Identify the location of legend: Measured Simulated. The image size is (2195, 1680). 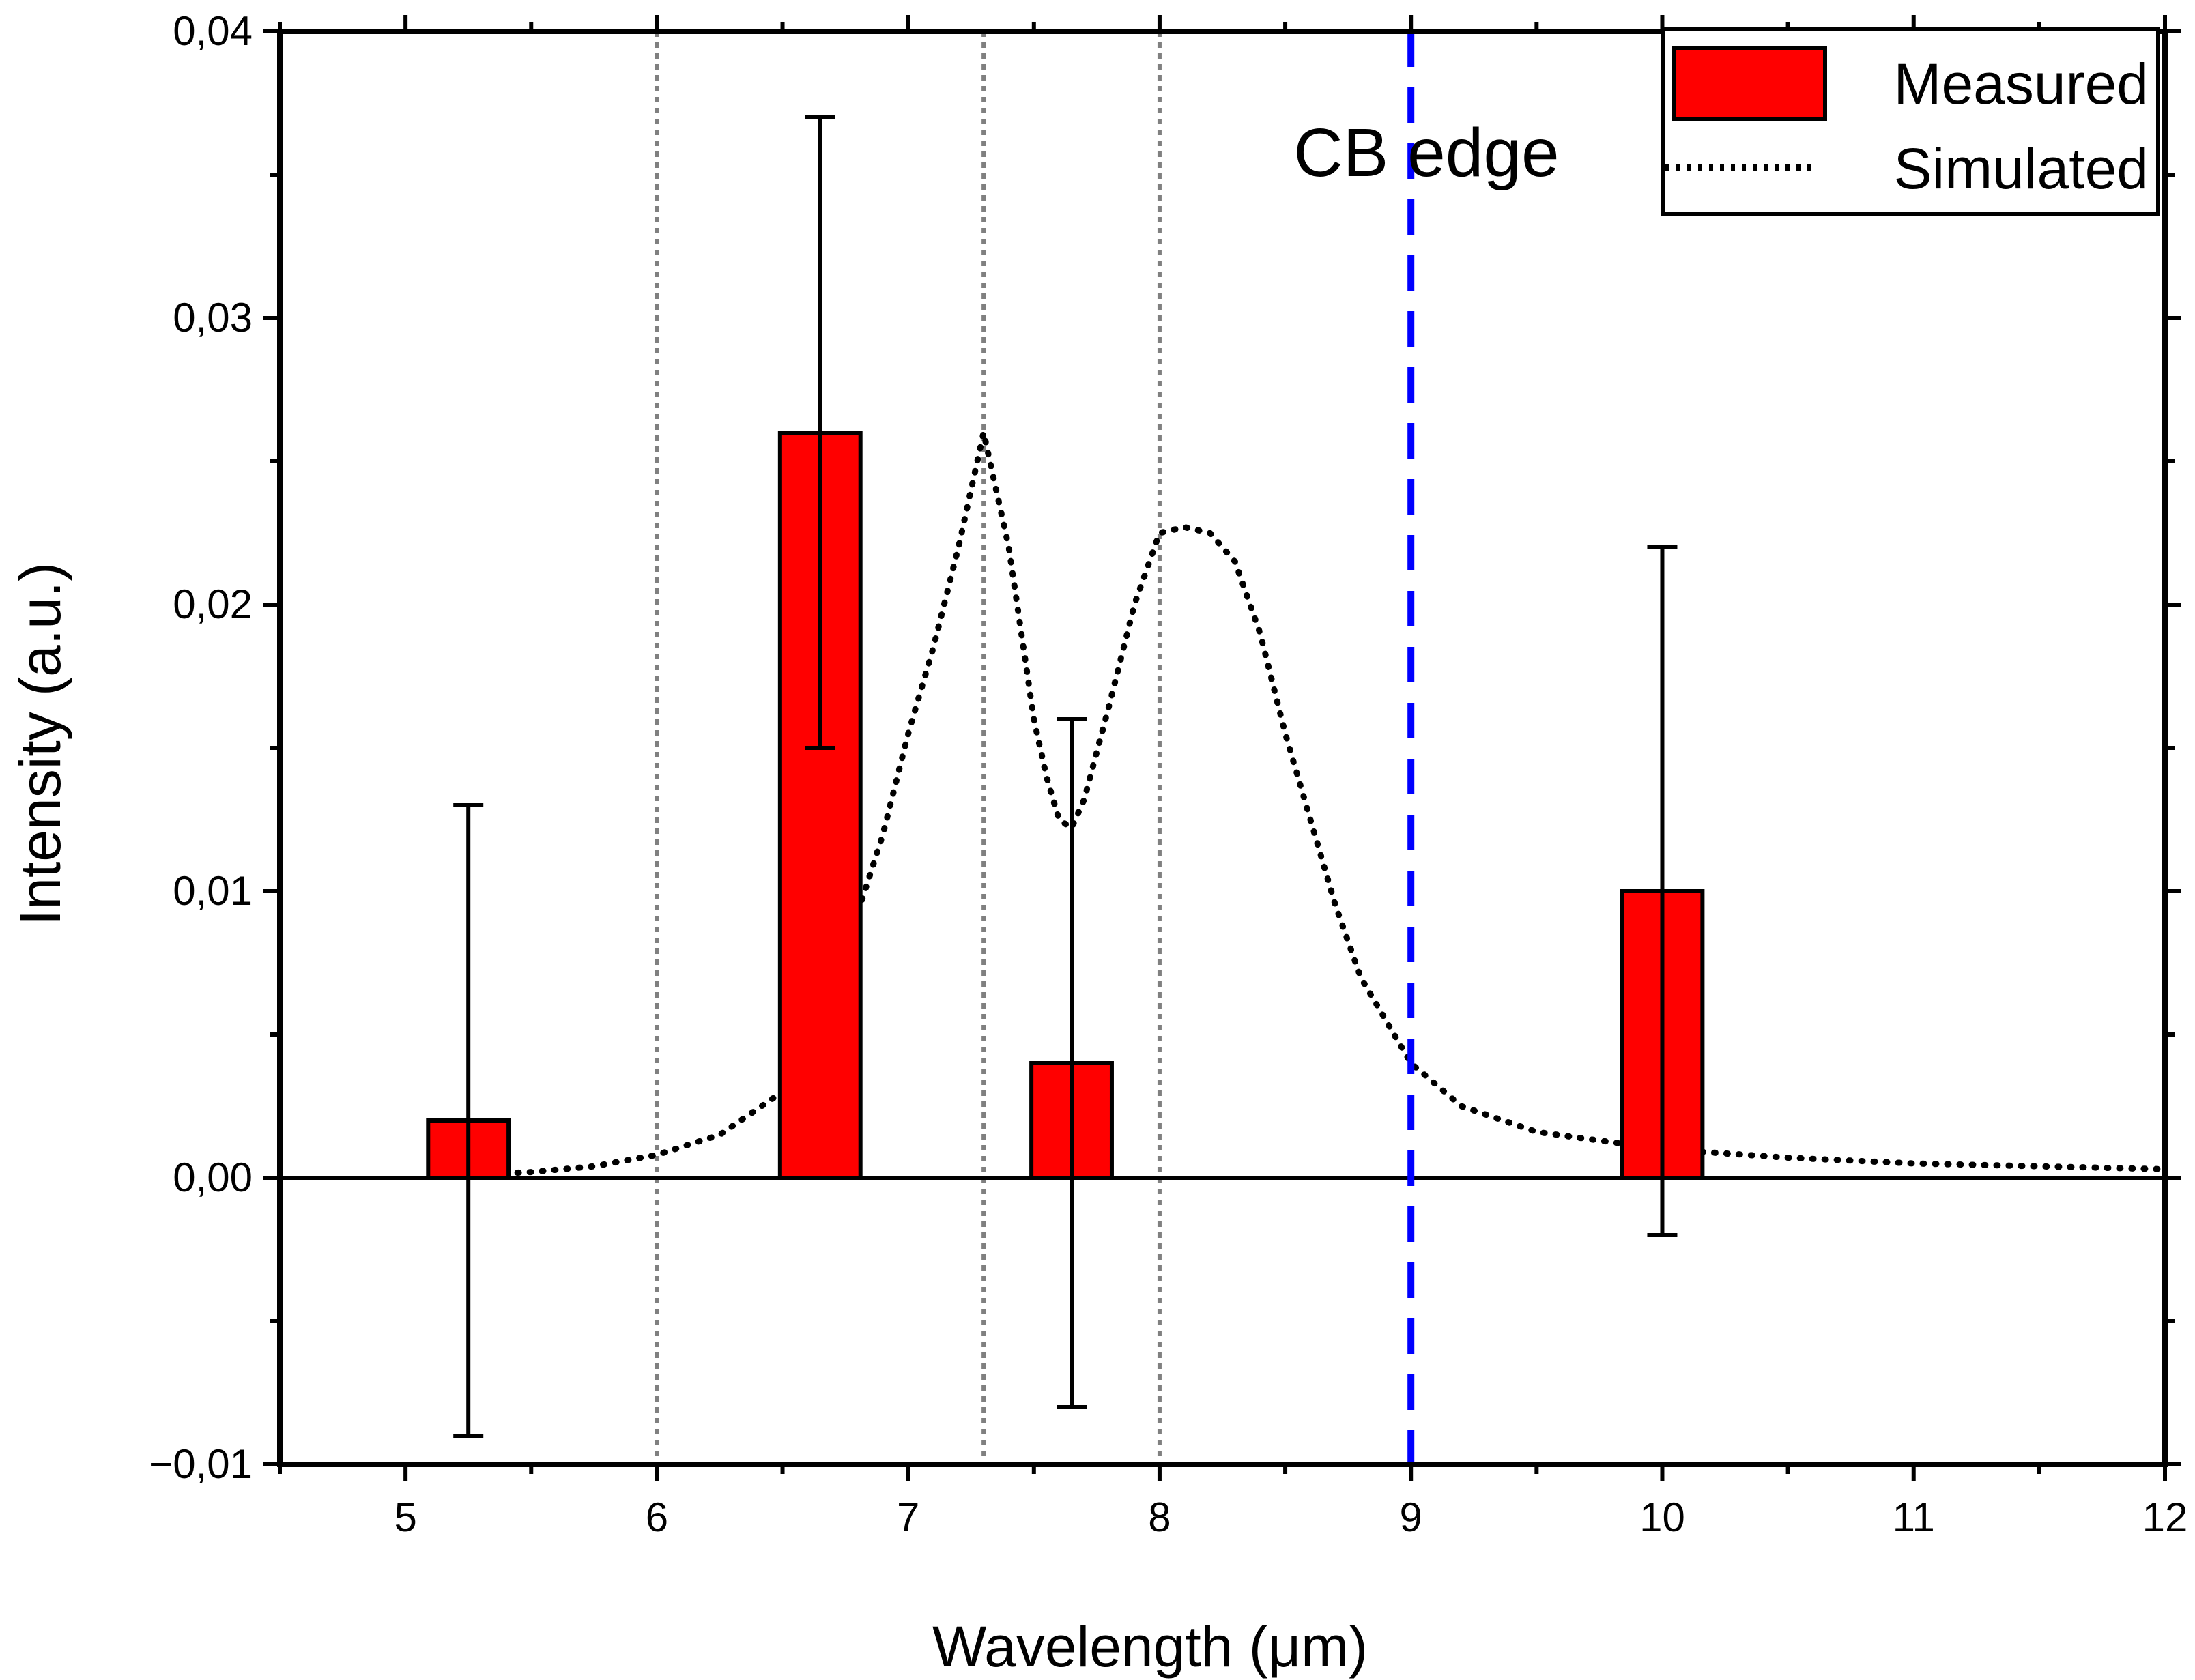
(1911, 121).